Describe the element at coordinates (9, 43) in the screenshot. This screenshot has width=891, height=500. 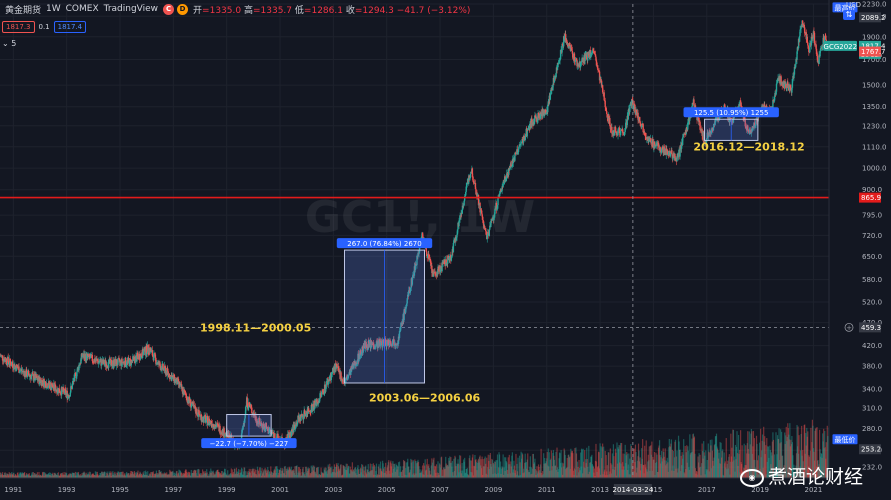
I see `indicator-toggle: ⌄ 5` at that location.